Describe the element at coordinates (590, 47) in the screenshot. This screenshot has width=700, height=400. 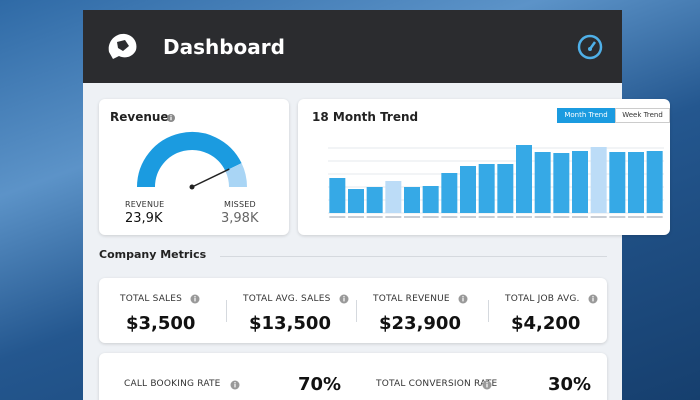
I see `gauge-icon` at that location.